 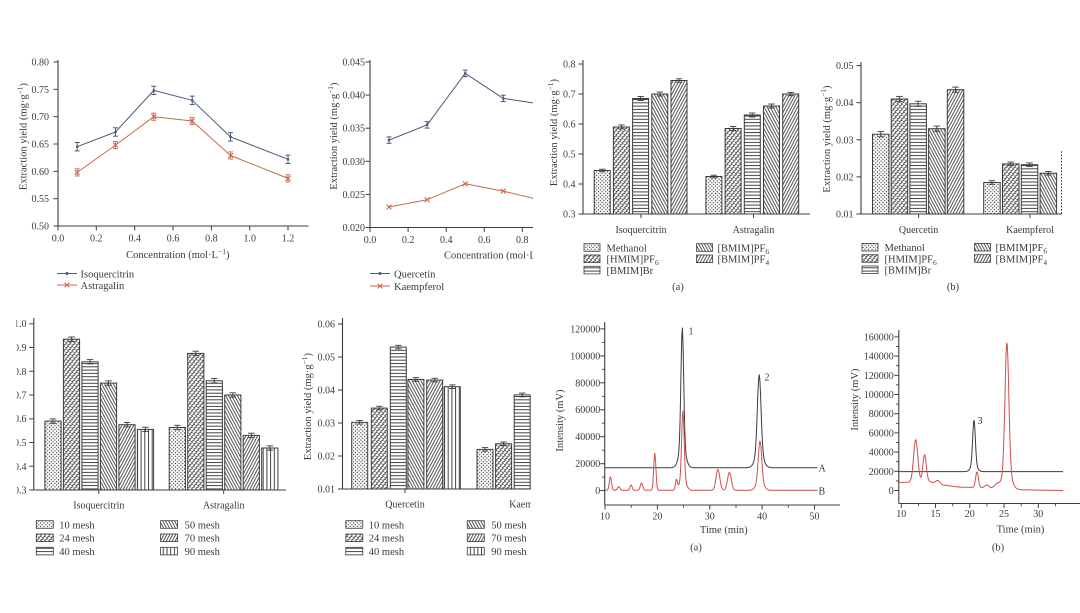 What do you see at coordinates (980, 421) in the screenshot?
I see `svg-text: 3` at bounding box center [980, 421].